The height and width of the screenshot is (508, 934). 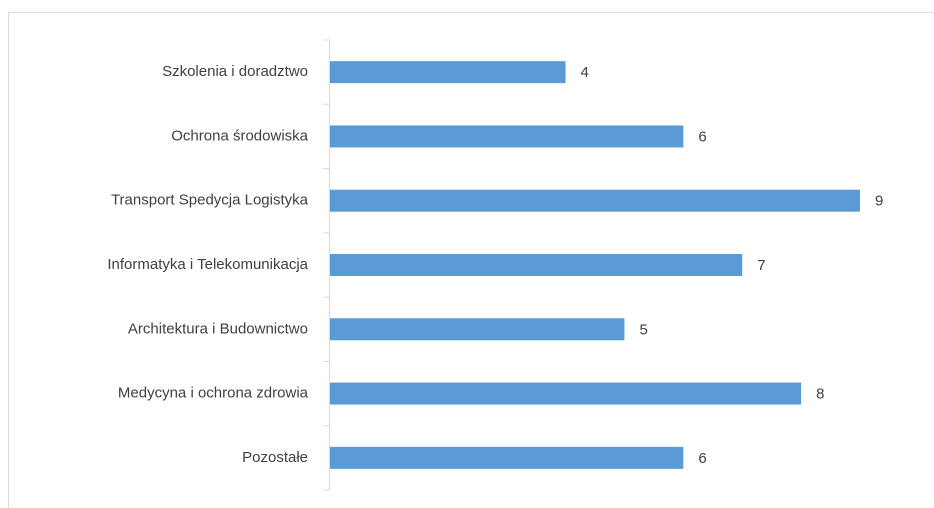 What do you see at coordinates (235, 71) in the screenshot?
I see `category-label: Szkolenia i doradztwo` at bounding box center [235, 71].